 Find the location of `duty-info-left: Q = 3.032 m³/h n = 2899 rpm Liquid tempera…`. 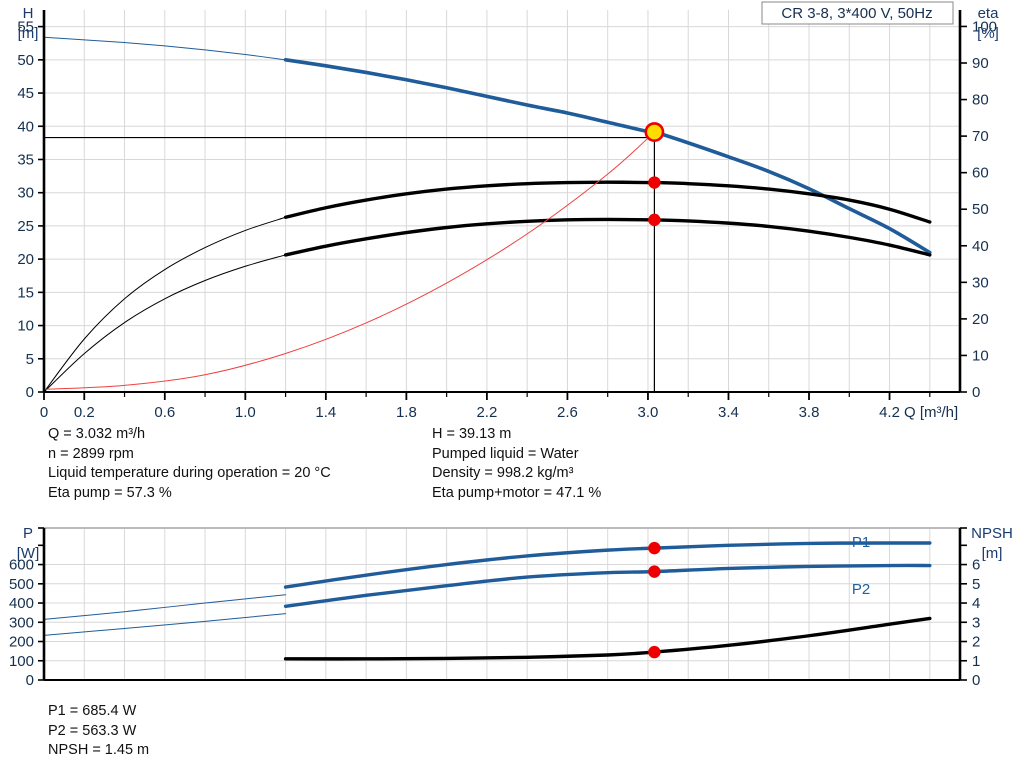

duty-info-left: Q = 3.032 m³/h n = 2899 rpm Liquid tempera… is located at coordinates (189, 464).